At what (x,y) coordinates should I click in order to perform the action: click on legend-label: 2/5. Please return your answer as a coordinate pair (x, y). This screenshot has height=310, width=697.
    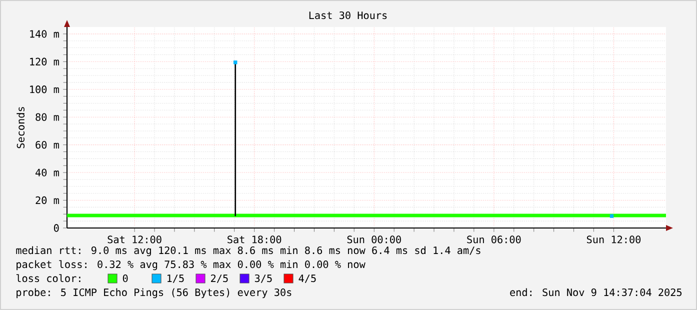
    Looking at the image, I should click on (219, 278).